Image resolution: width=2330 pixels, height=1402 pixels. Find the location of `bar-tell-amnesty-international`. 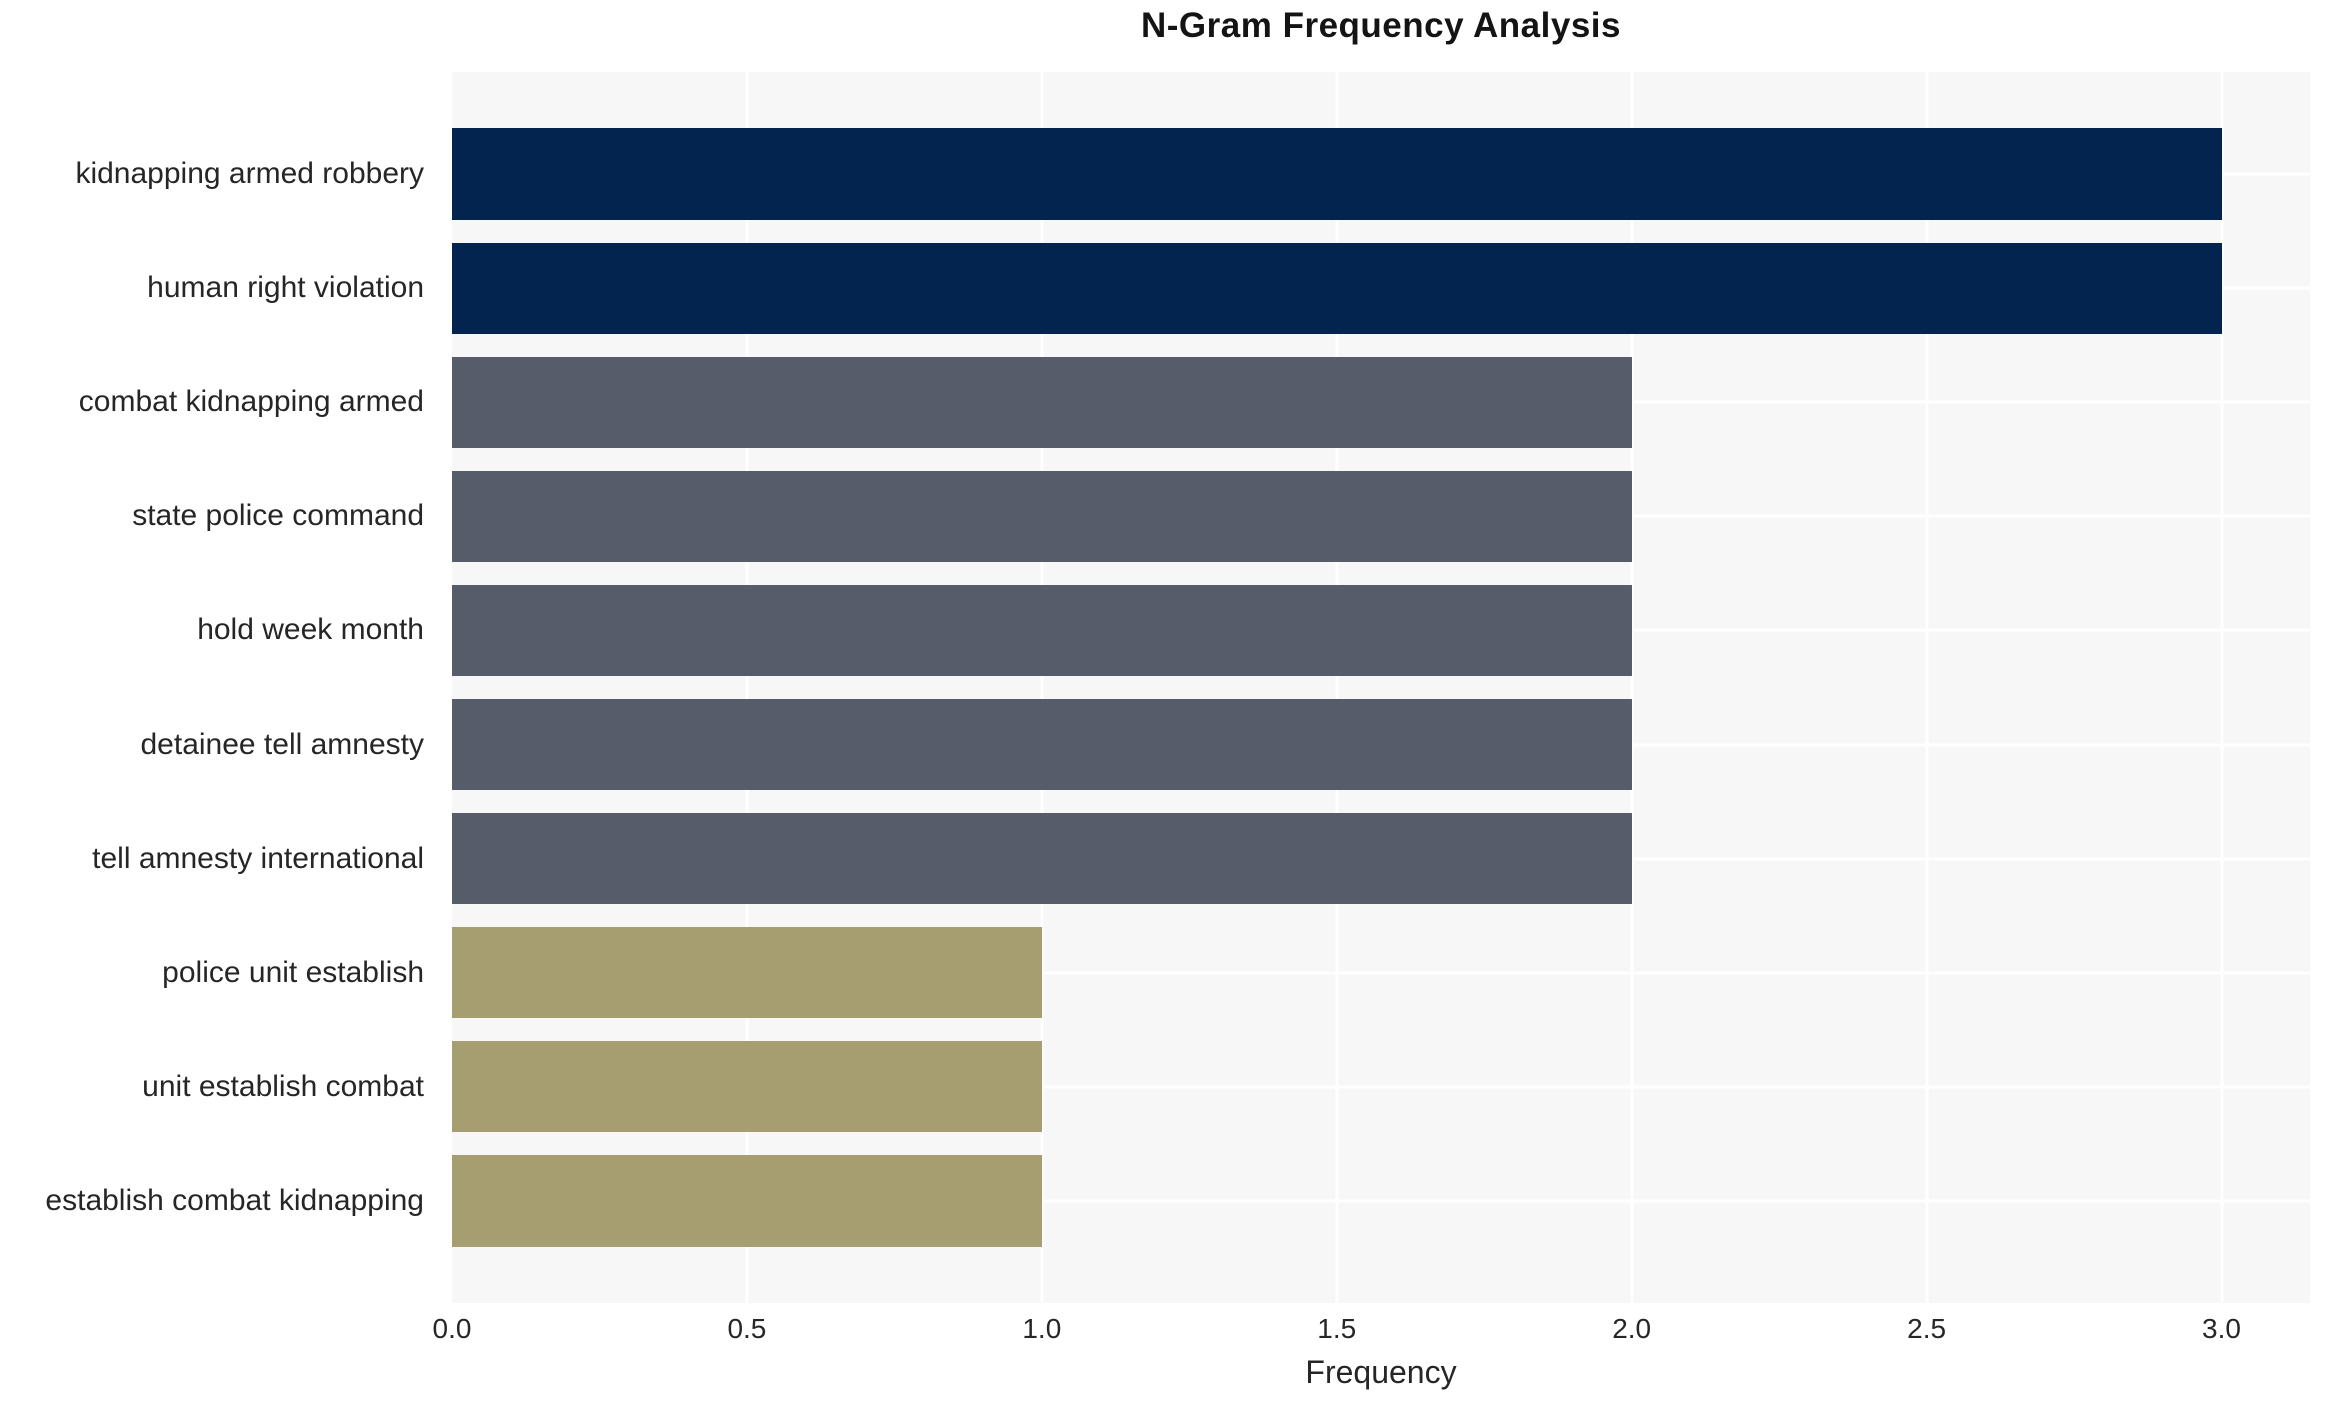

bar-tell-amnesty-international is located at coordinates (1042, 858).